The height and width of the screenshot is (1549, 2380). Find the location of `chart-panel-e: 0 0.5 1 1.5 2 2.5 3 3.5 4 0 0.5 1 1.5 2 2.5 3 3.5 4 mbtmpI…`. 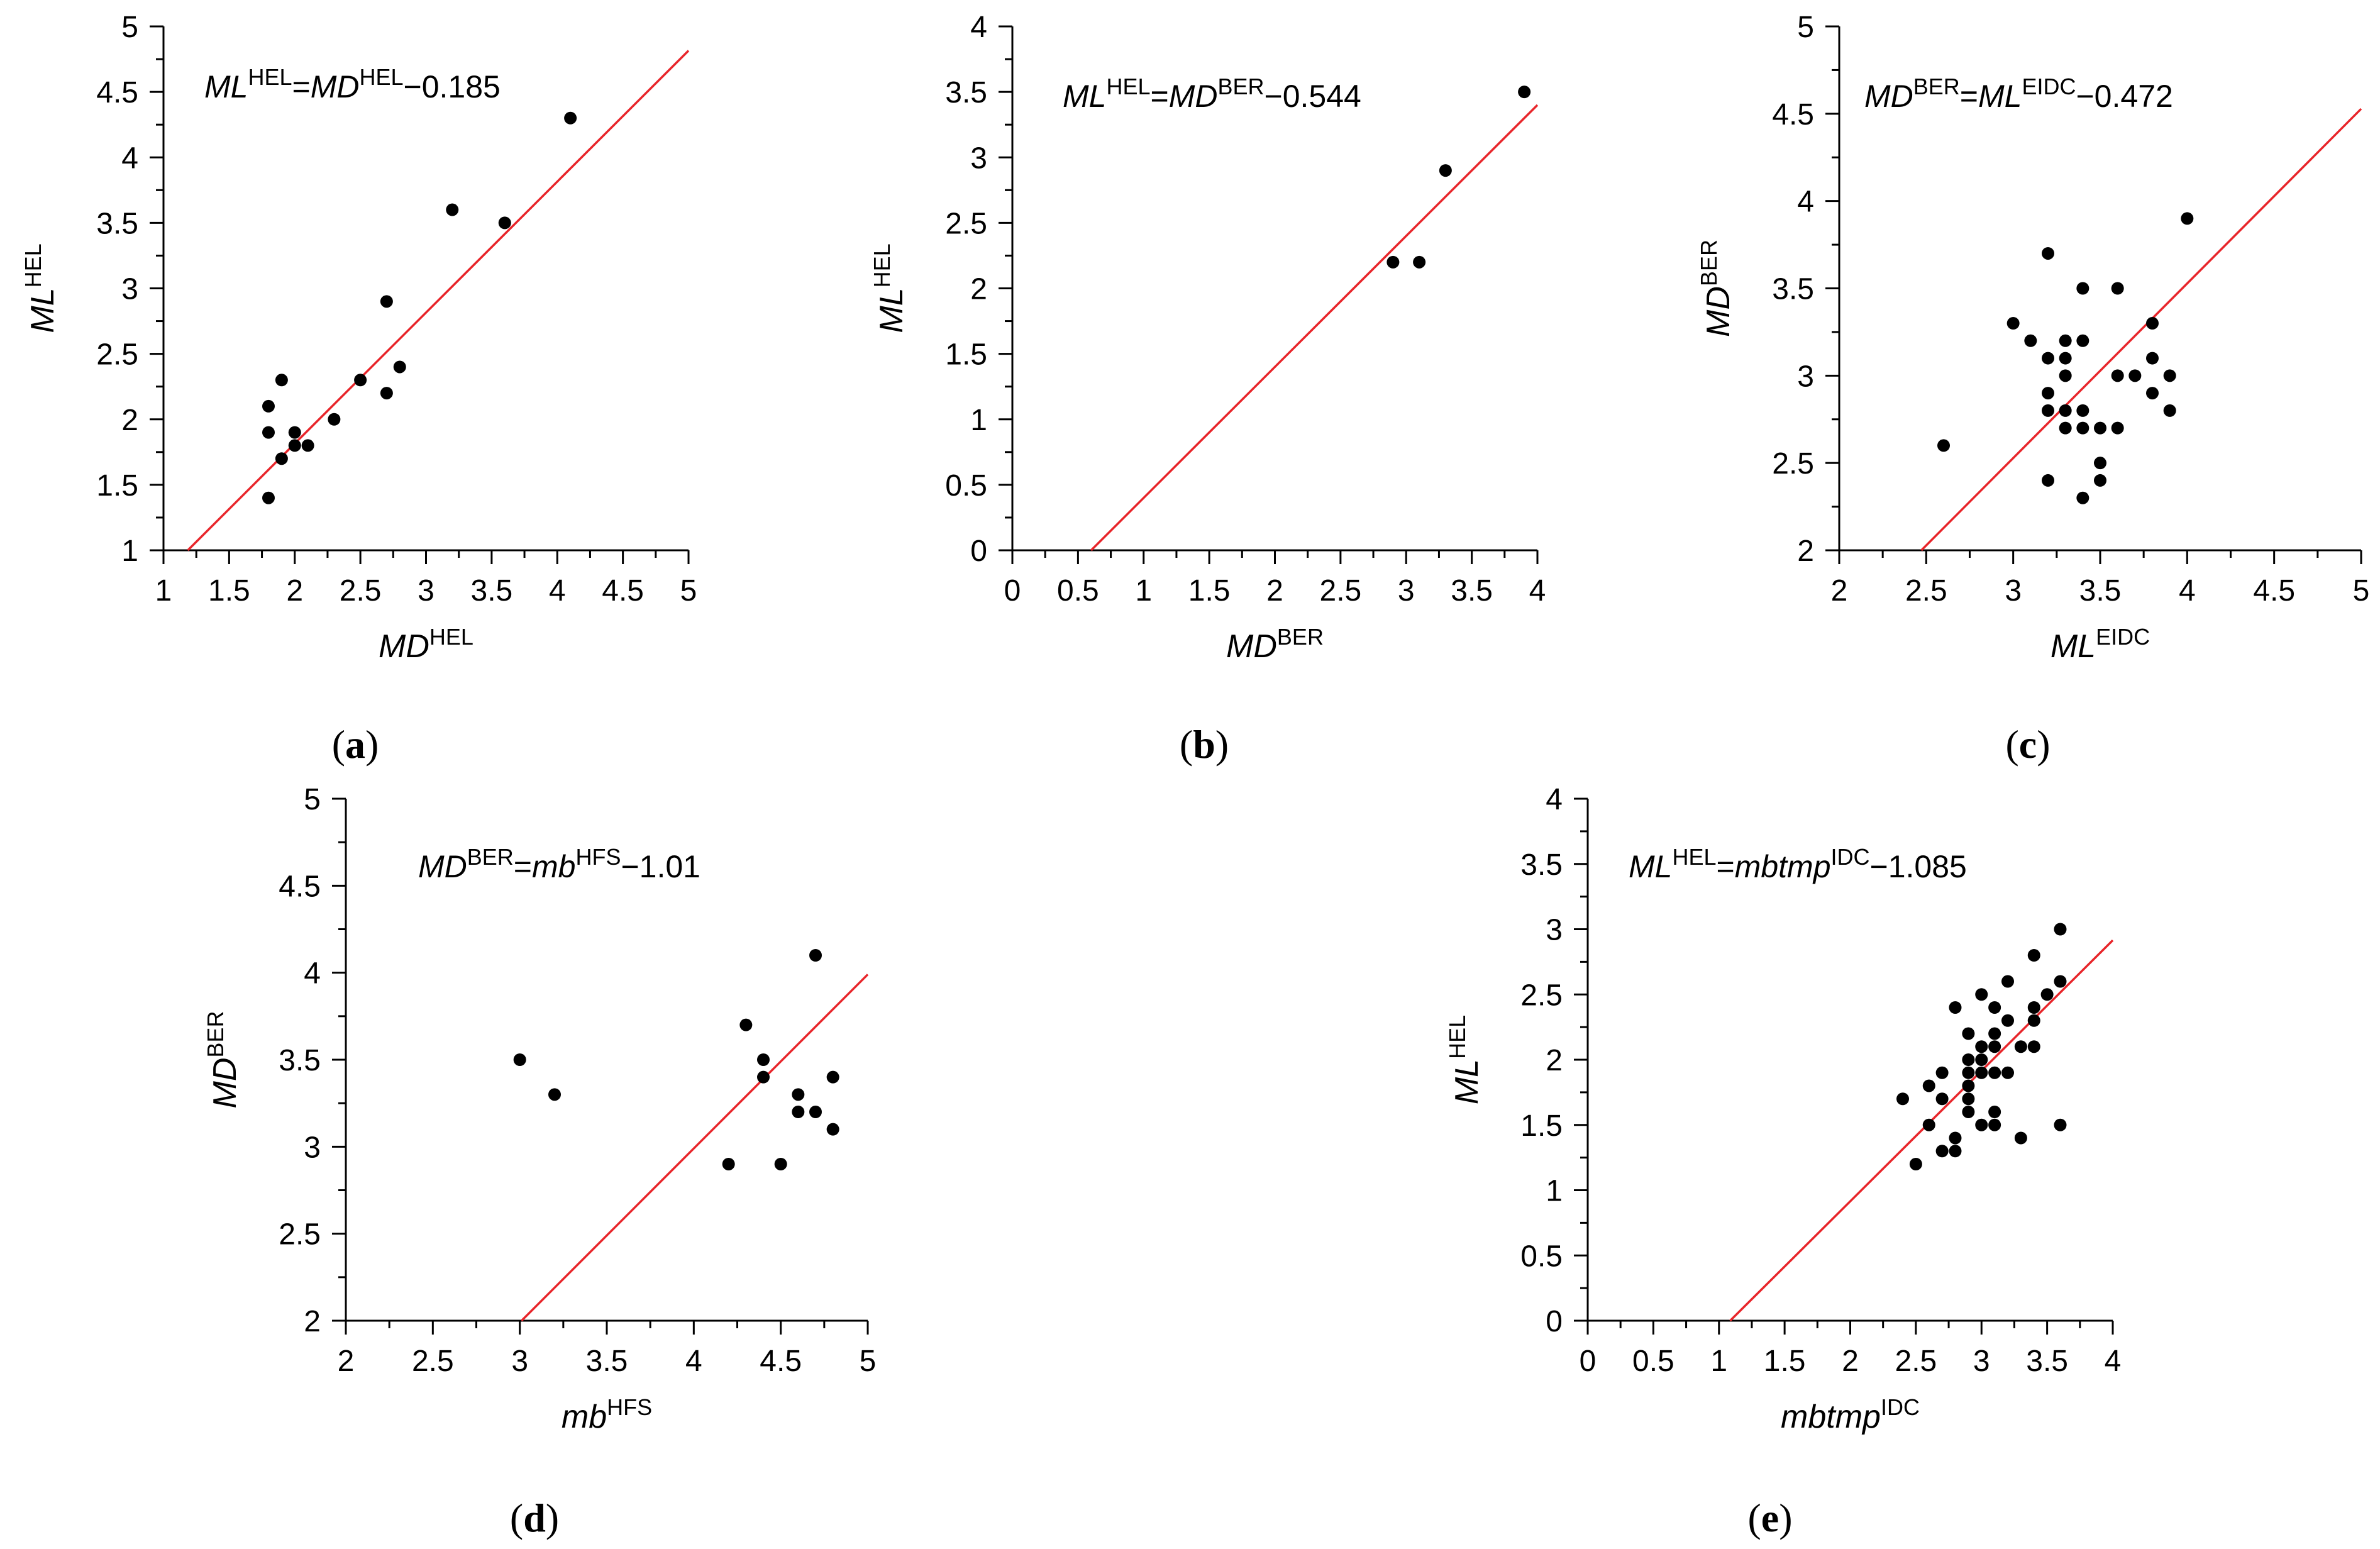

chart-panel-e: 0 0.5 1 1.5 2 2.5 3 3.5 4 0 0.5 1 1.5 2 2.5 3 3.5 4 mbtmpI… is located at coordinates (1783, 1161).